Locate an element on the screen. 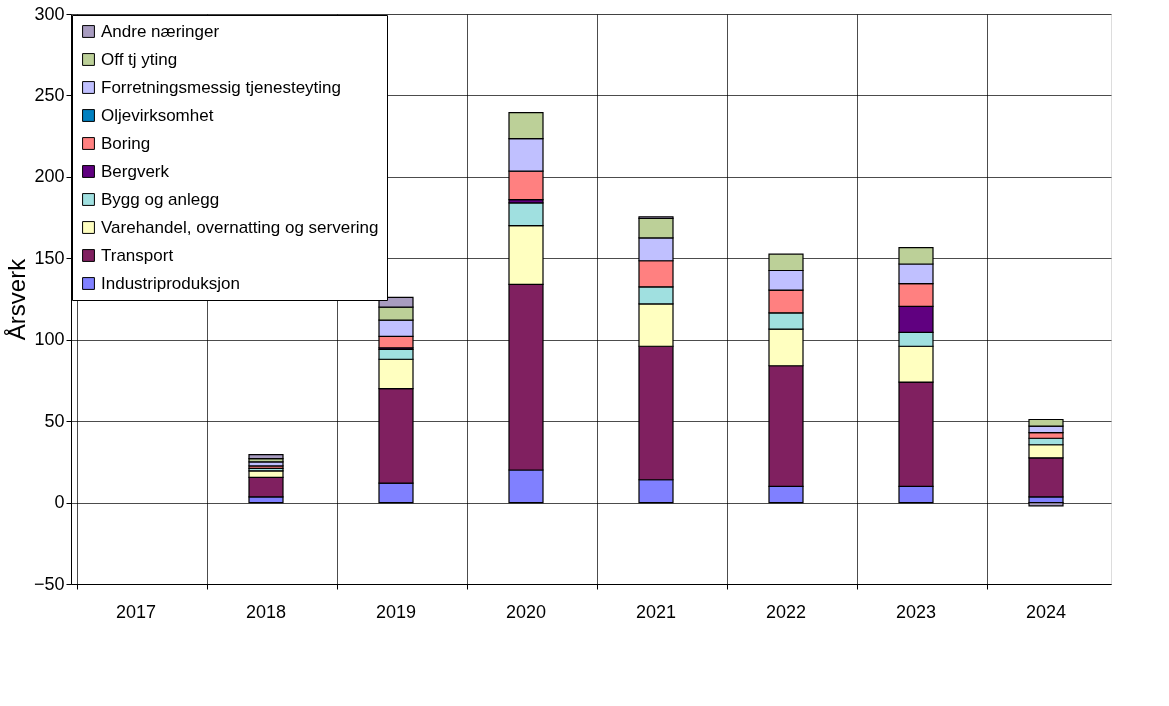 The image size is (1169, 706). x-tick-label: 2020 is located at coordinates (526, 611).